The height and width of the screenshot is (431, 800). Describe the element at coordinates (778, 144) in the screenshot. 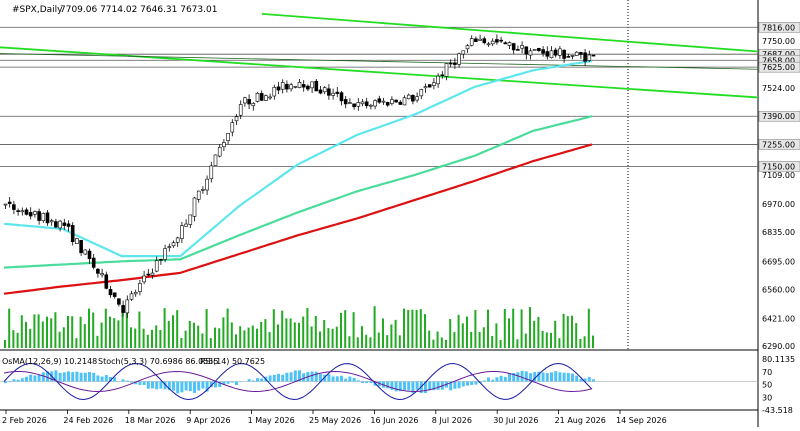

I see `y-tick-label: 7255.00` at that location.